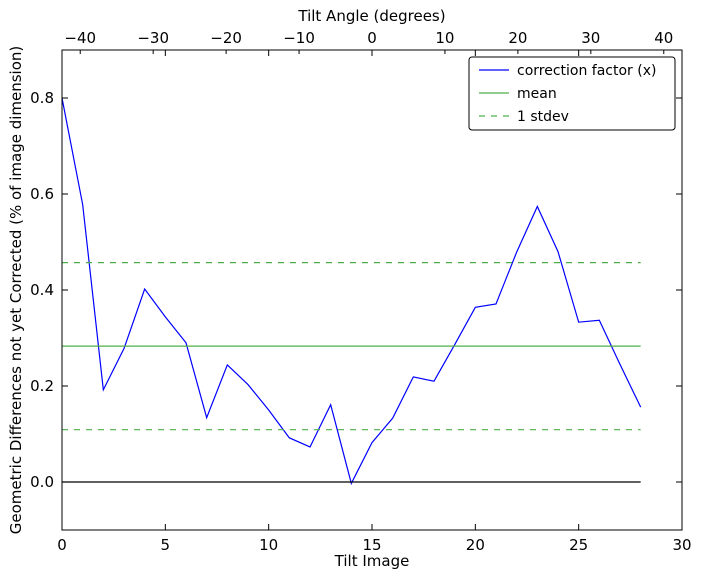  What do you see at coordinates (42, 98) in the screenshot?
I see `y-tick-label: 0.8` at bounding box center [42, 98].